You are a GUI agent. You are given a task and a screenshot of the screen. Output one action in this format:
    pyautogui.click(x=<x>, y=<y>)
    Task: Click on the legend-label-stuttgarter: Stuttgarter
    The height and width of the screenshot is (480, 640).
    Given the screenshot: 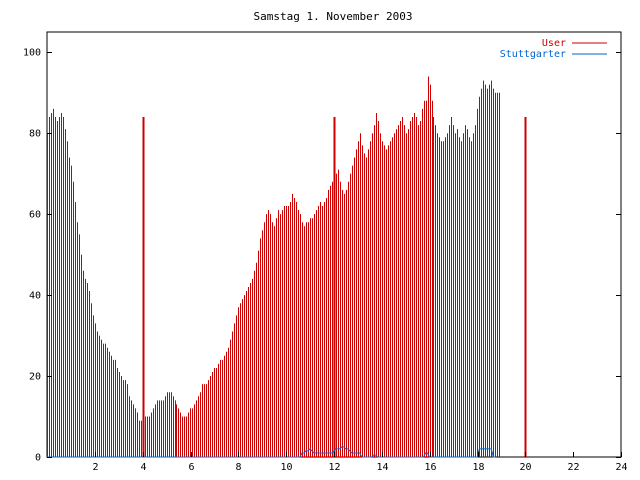 What is the action you would take?
    pyautogui.click(x=533, y=54)
    